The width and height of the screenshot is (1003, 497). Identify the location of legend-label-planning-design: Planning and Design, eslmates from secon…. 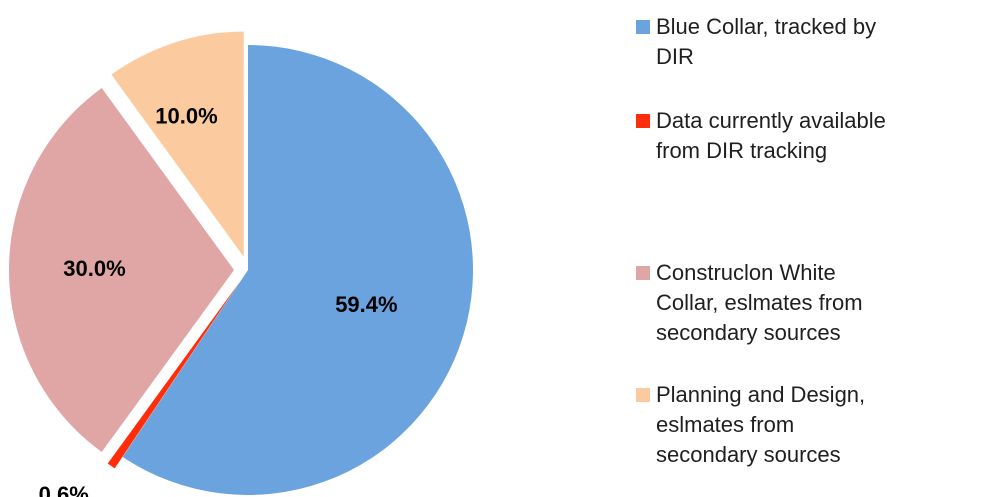
(826, 425).